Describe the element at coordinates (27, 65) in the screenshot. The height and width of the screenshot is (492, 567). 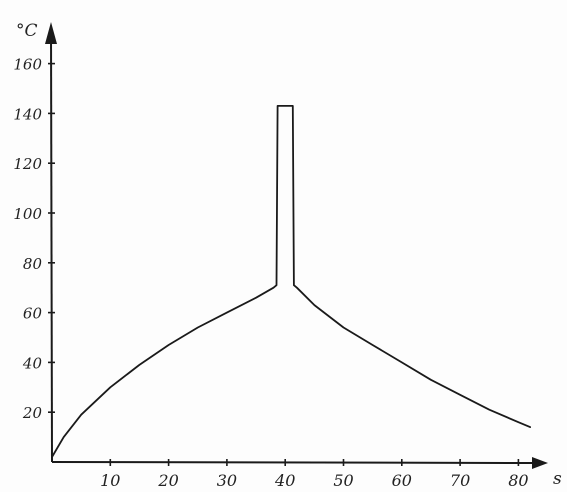
I see `y-tick-label-160: 160` at that location.